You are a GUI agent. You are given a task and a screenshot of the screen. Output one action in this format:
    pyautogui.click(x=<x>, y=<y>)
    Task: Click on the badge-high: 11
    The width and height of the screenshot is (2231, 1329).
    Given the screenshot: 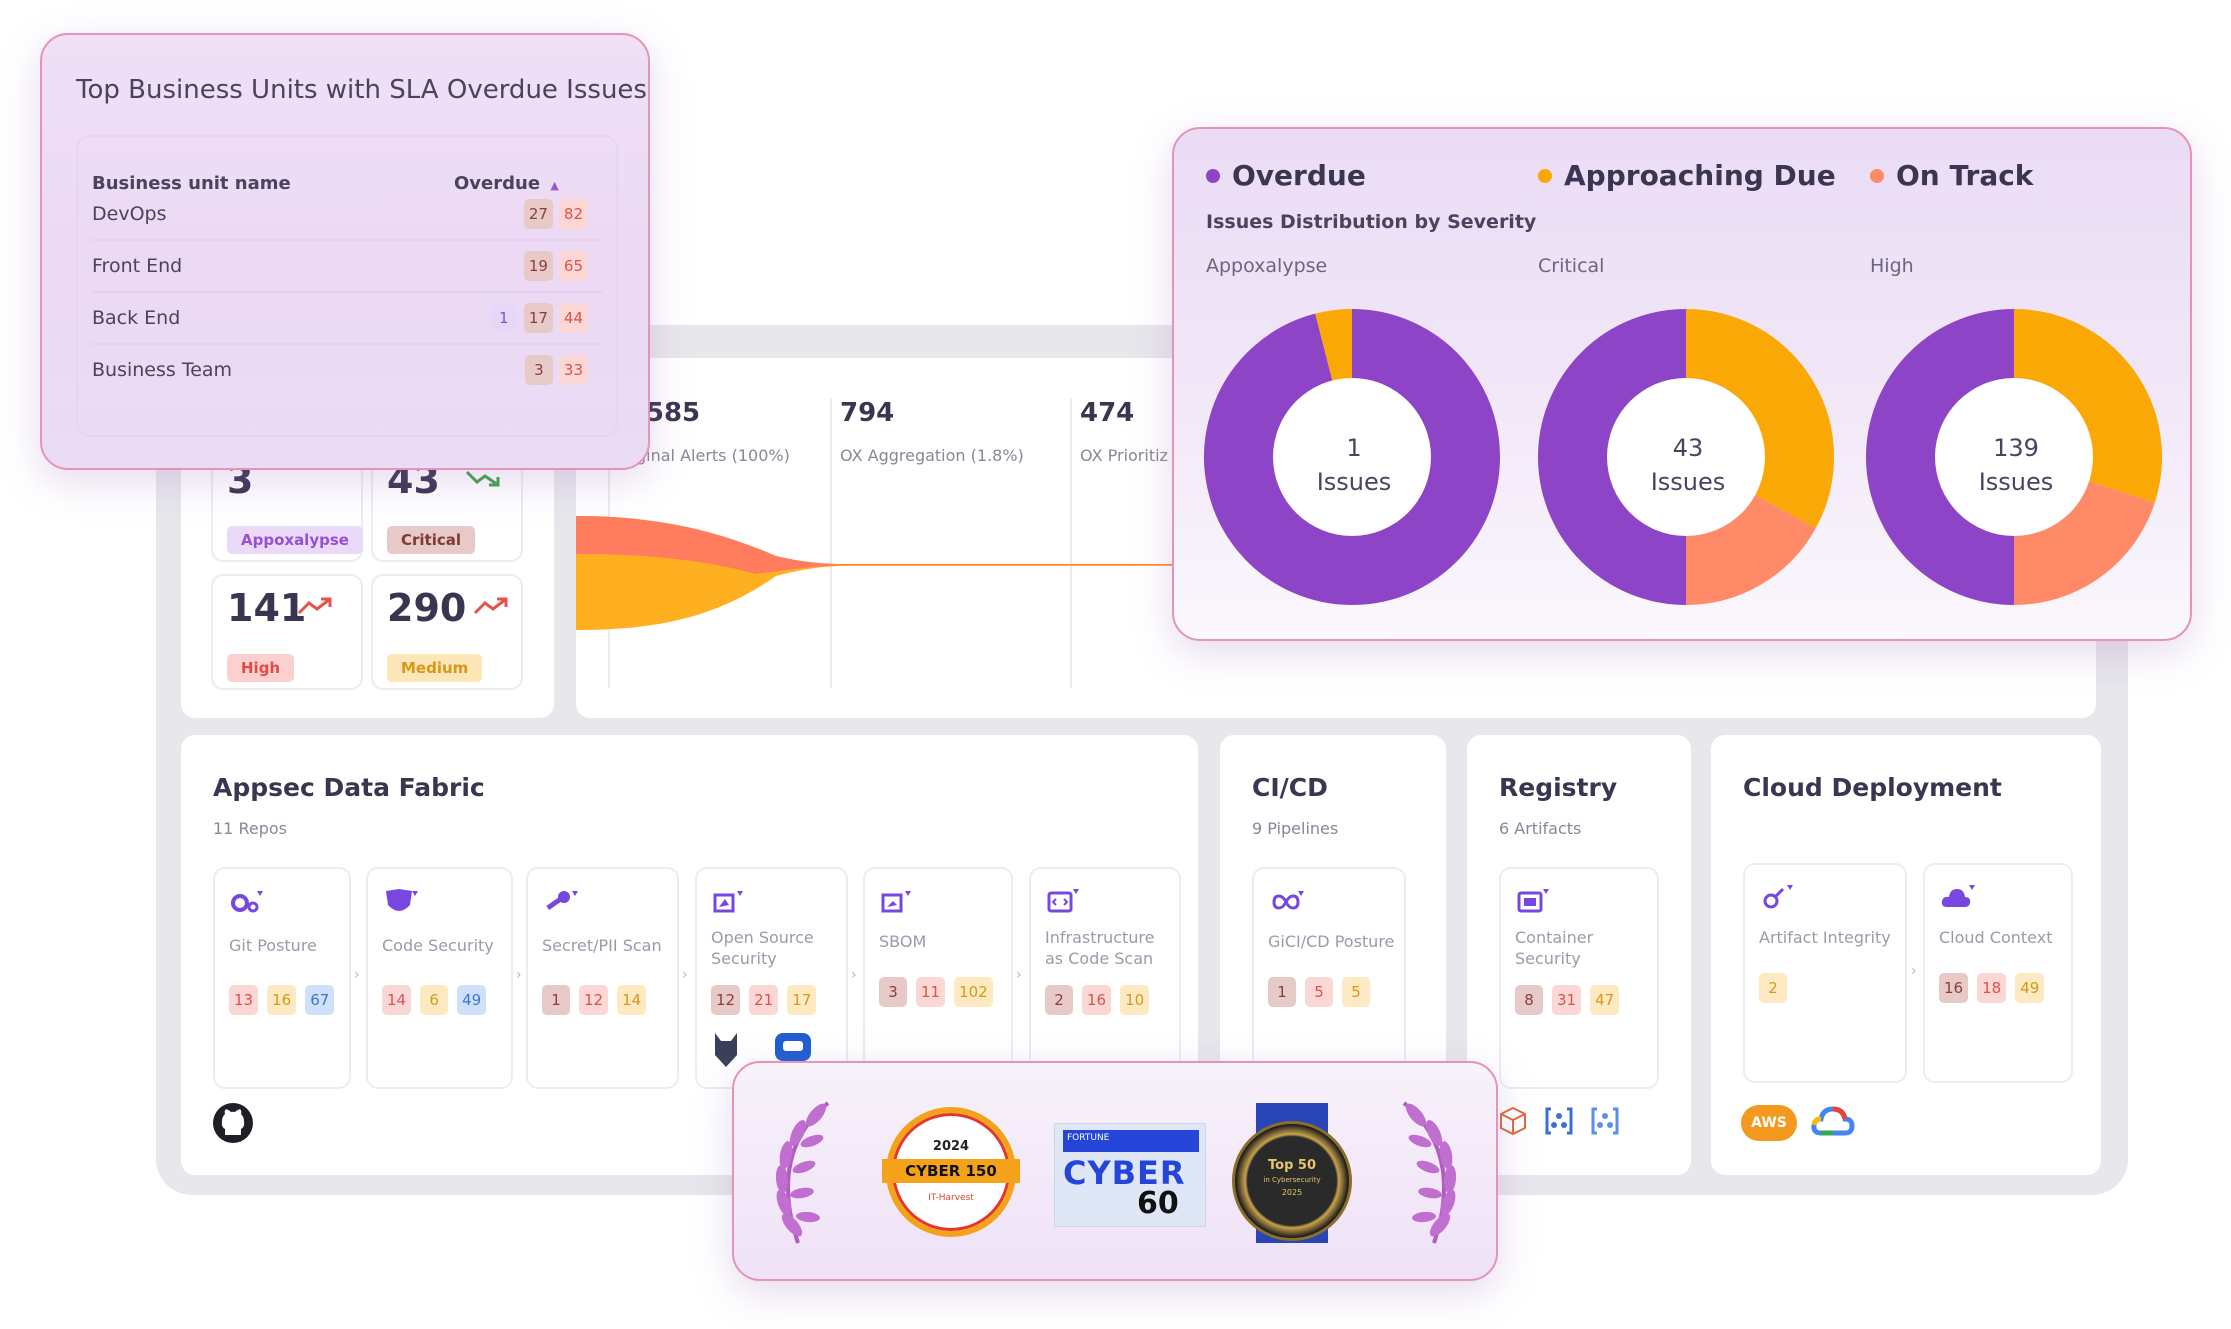 What is the action you would take?
    pyautogui.click(x=931, y=992)
    